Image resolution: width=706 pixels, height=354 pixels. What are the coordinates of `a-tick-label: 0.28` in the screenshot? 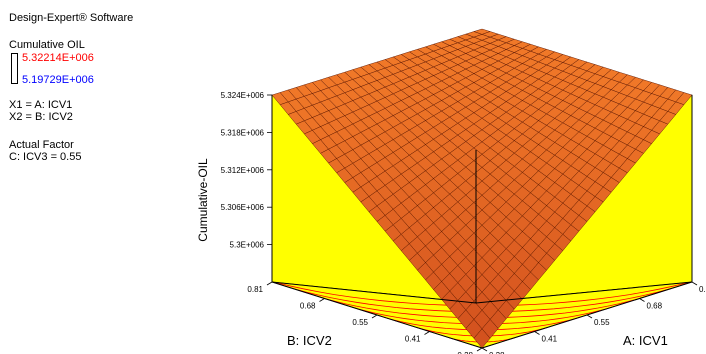 It's located at (497, 352).